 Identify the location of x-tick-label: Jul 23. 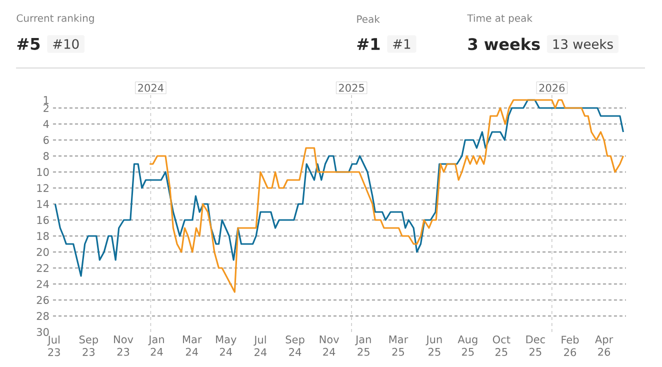
(53, 346).